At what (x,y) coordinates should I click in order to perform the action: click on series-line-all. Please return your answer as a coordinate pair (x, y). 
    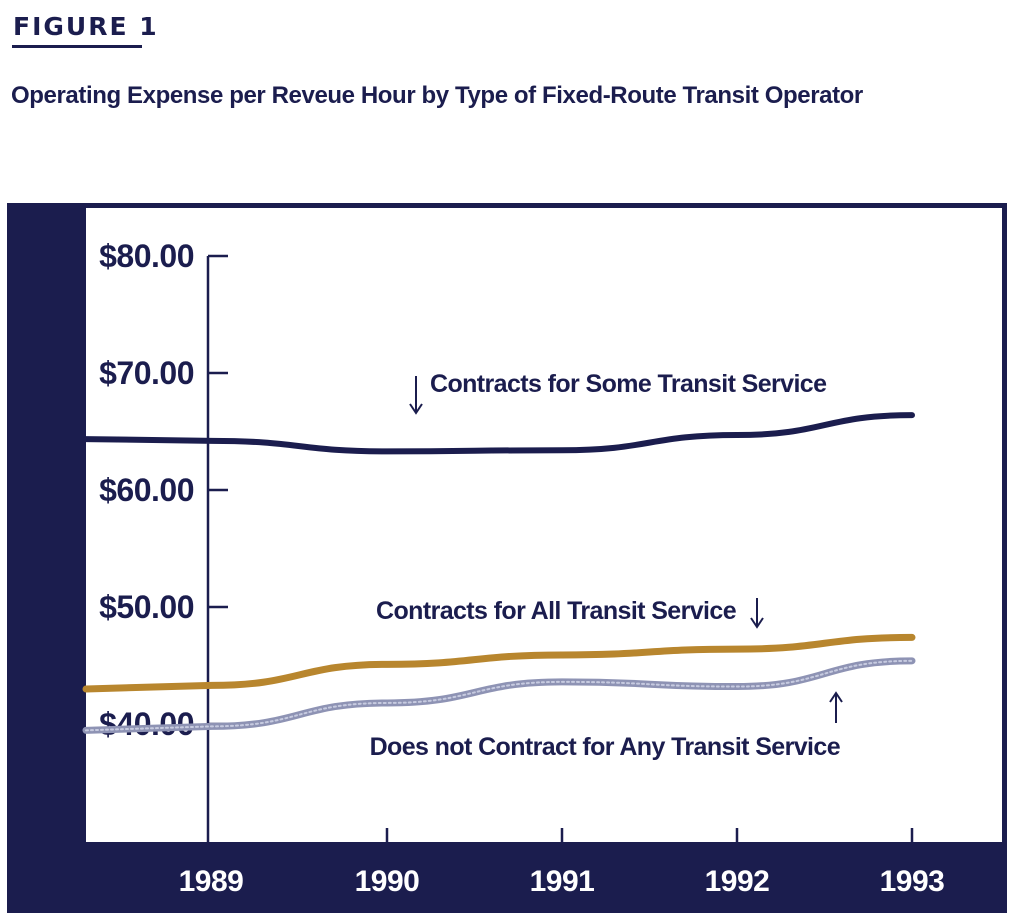
    Looking at the image, I should click on (499, 663).